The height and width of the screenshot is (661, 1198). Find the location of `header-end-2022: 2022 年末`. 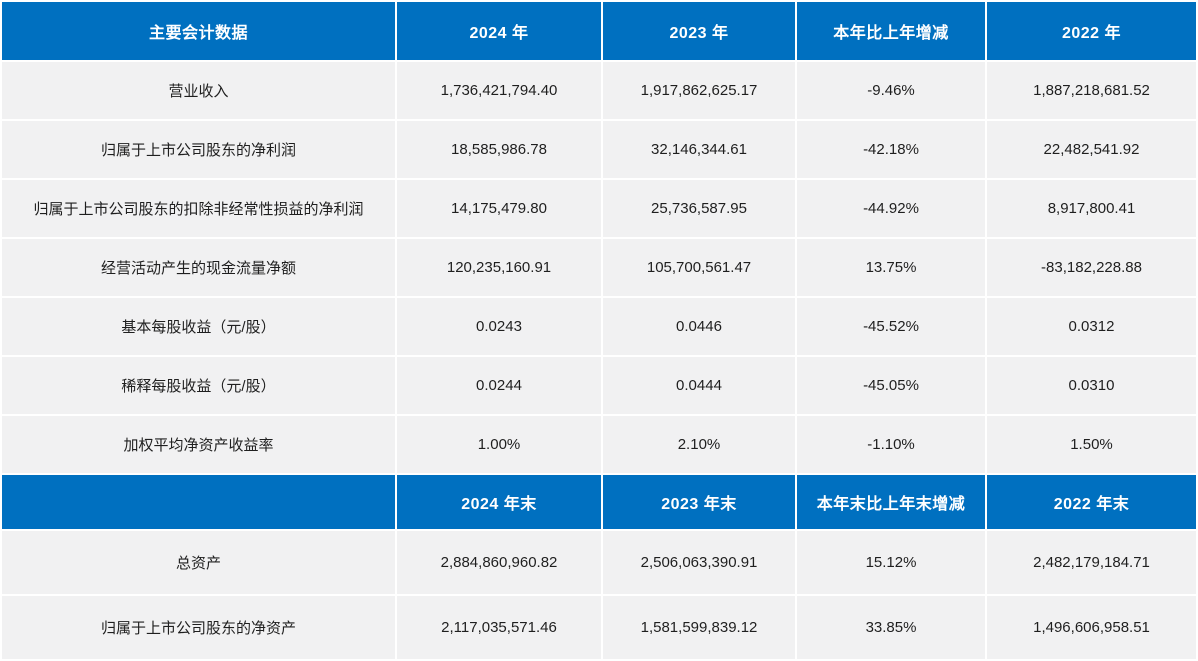

header-end-2022: 2022 年末 is located at coordinates (1091, 502).